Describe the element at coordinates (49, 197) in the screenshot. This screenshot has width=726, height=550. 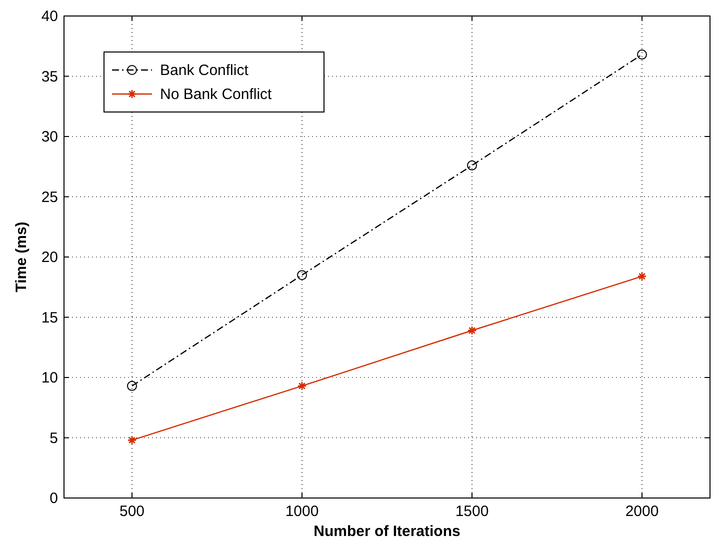
I see `y-tick-label: 25` at that location.